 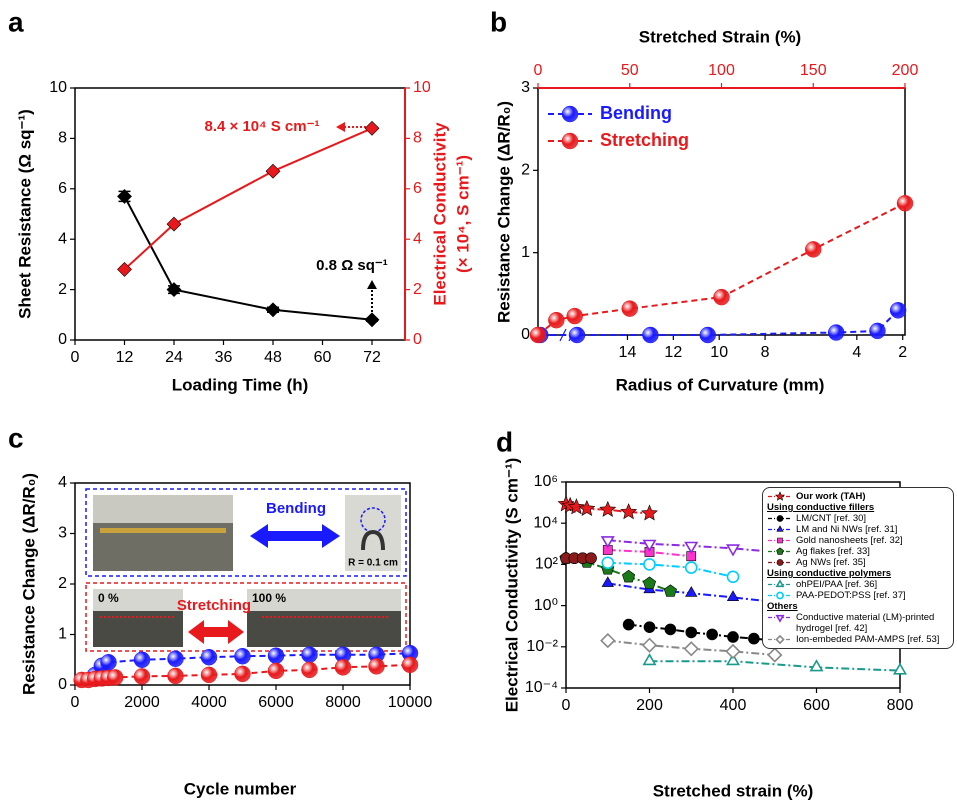 What do you see at coordinates (62, 188) in the screenshot?
I see `y-tick-label: 6` at bounding box center [62, 188].